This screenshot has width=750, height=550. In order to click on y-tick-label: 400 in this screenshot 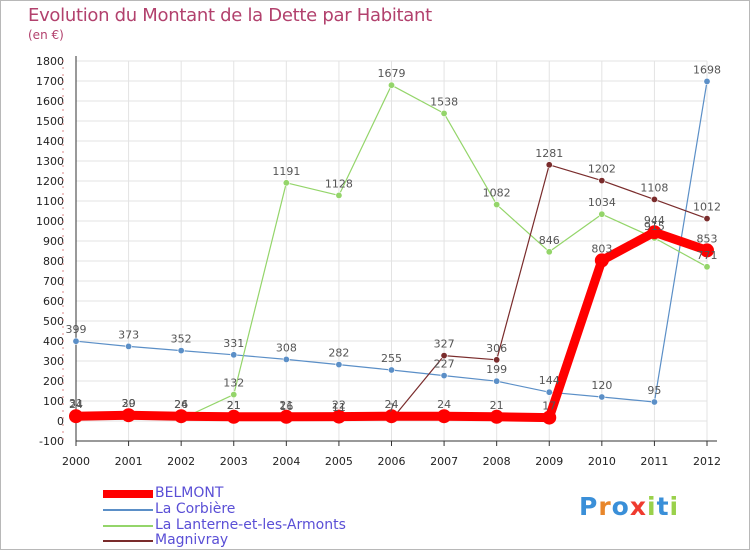, I will do `click(53, 341)`.